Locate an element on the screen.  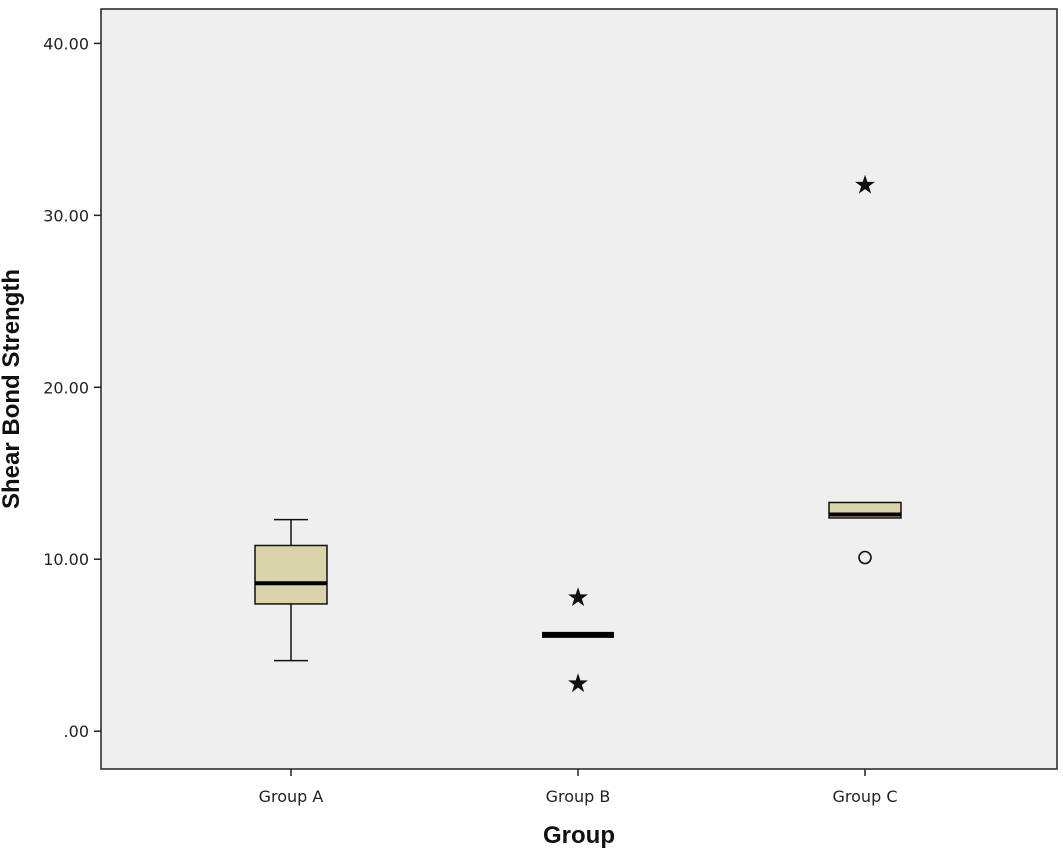
x-axis: Group A Group B Group C is located at coordinates (578, 787).